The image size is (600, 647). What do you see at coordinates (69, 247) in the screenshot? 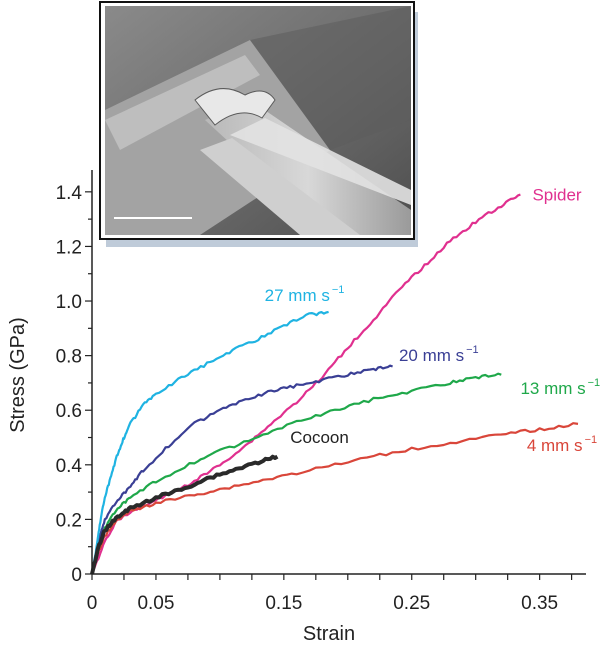
I see `y-tick-label: 1.2` at bounding box center [69, 247].